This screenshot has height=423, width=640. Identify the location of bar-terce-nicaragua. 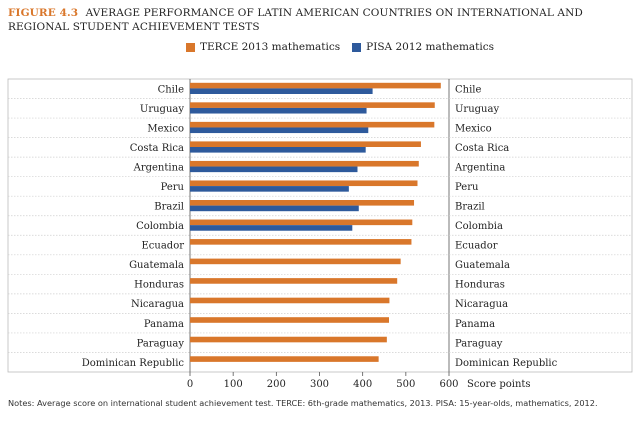
(290, 300).